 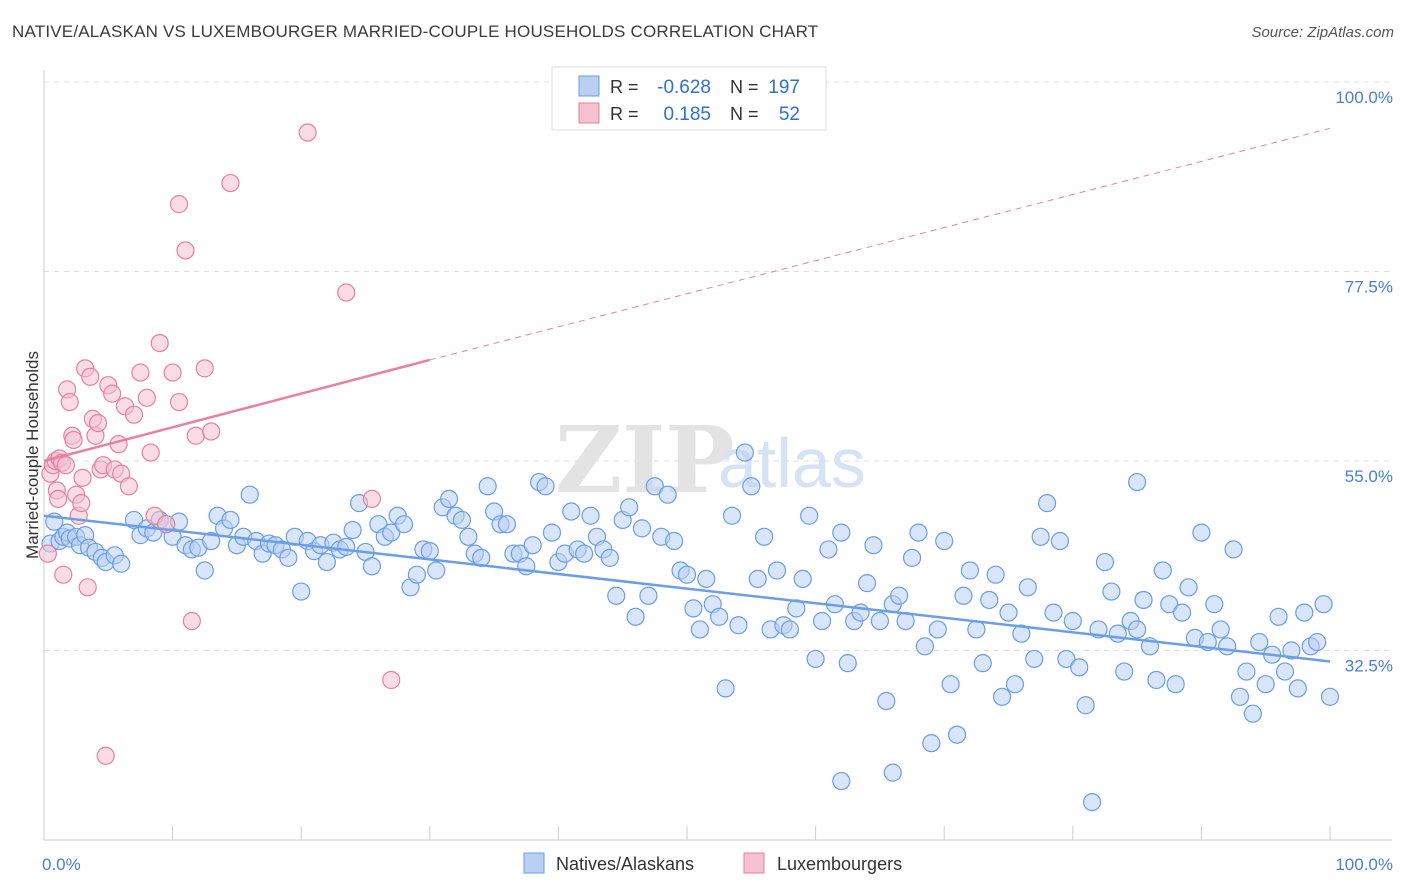 I want to click on legend-n-label-luxembourgers: N =, so click(x=744, y=114).